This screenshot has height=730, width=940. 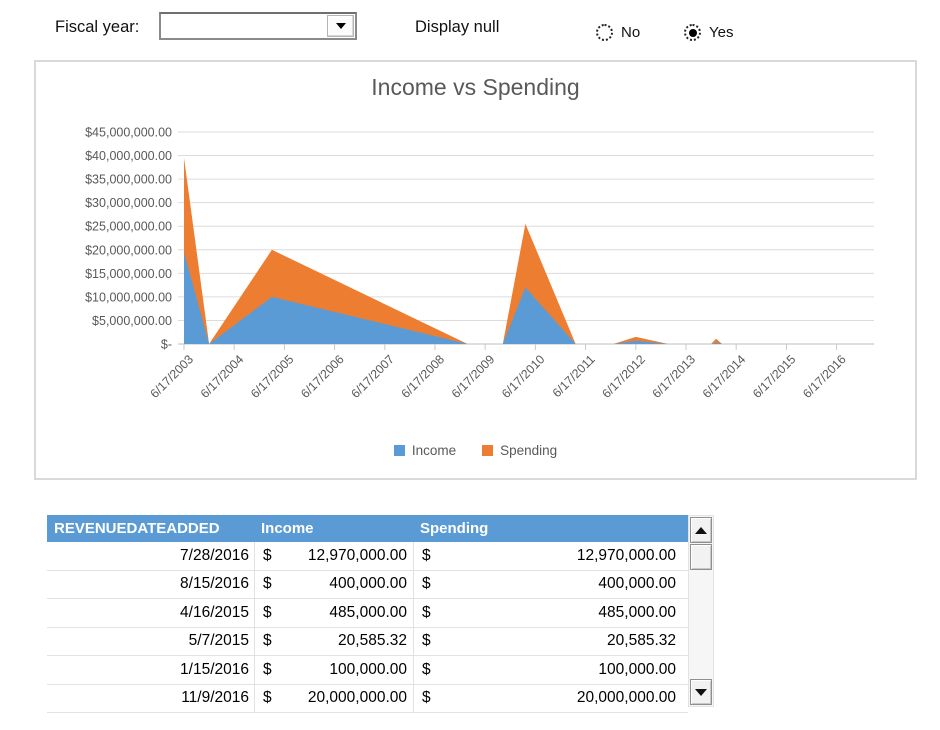 I want to click on x-axis-tick-label: 6/17/2010, so click(x=523, y=376).